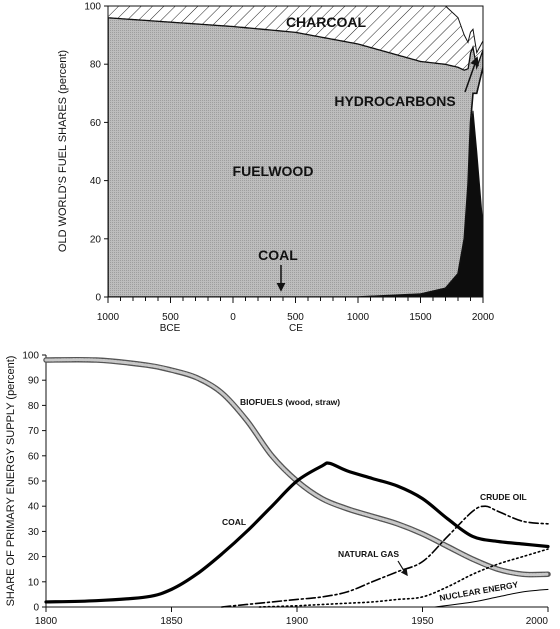 This screenshot has width=560, height=629. Describe the element at coordinates (537, 621) in the screenshot. I see `bottom-x-tick-label: 2000` at that location.